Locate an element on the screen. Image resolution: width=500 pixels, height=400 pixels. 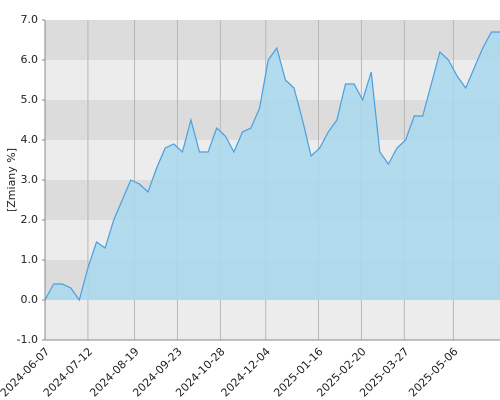
y-tick-label: 3.0 is located at coordinates (30, 179).